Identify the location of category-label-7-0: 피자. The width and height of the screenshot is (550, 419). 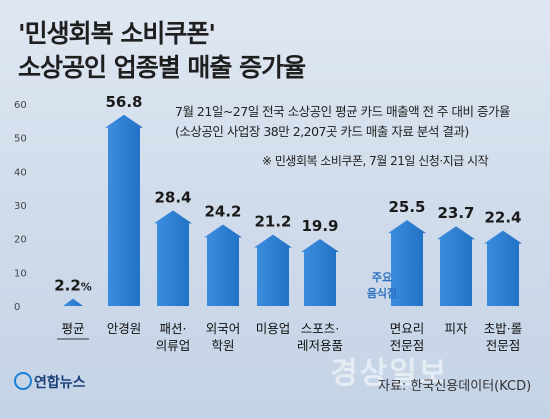
(456, 328).